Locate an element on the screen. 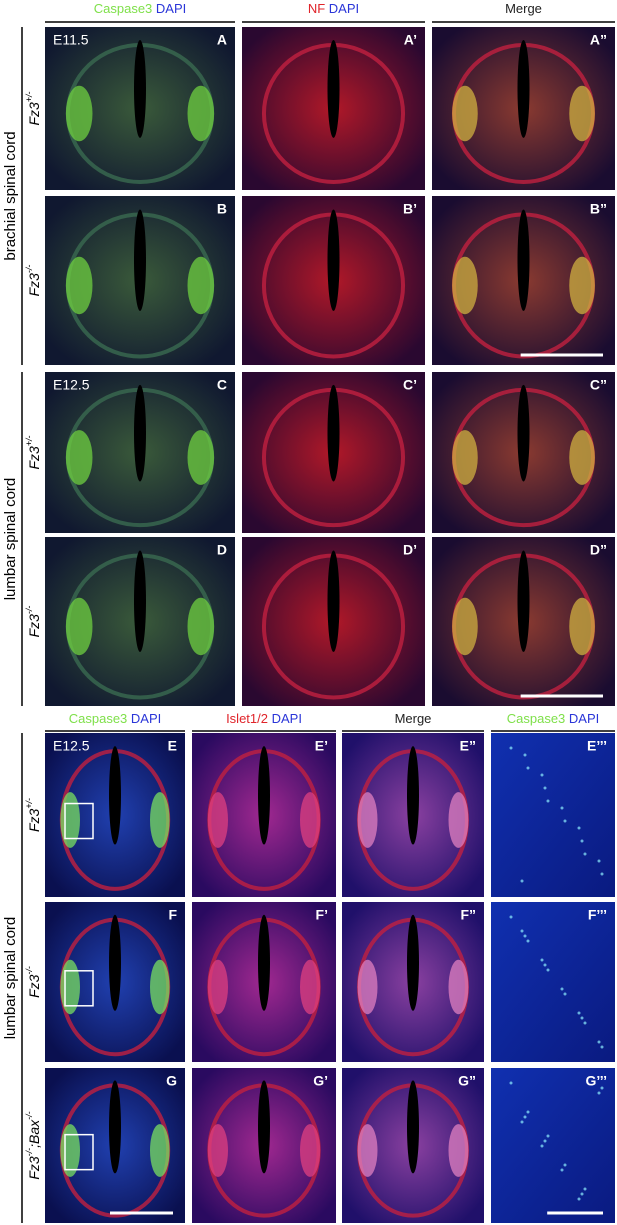 The height and width of the screenshot is (1225, 617). panel-label: E’ is located at coordinates (321, 746).